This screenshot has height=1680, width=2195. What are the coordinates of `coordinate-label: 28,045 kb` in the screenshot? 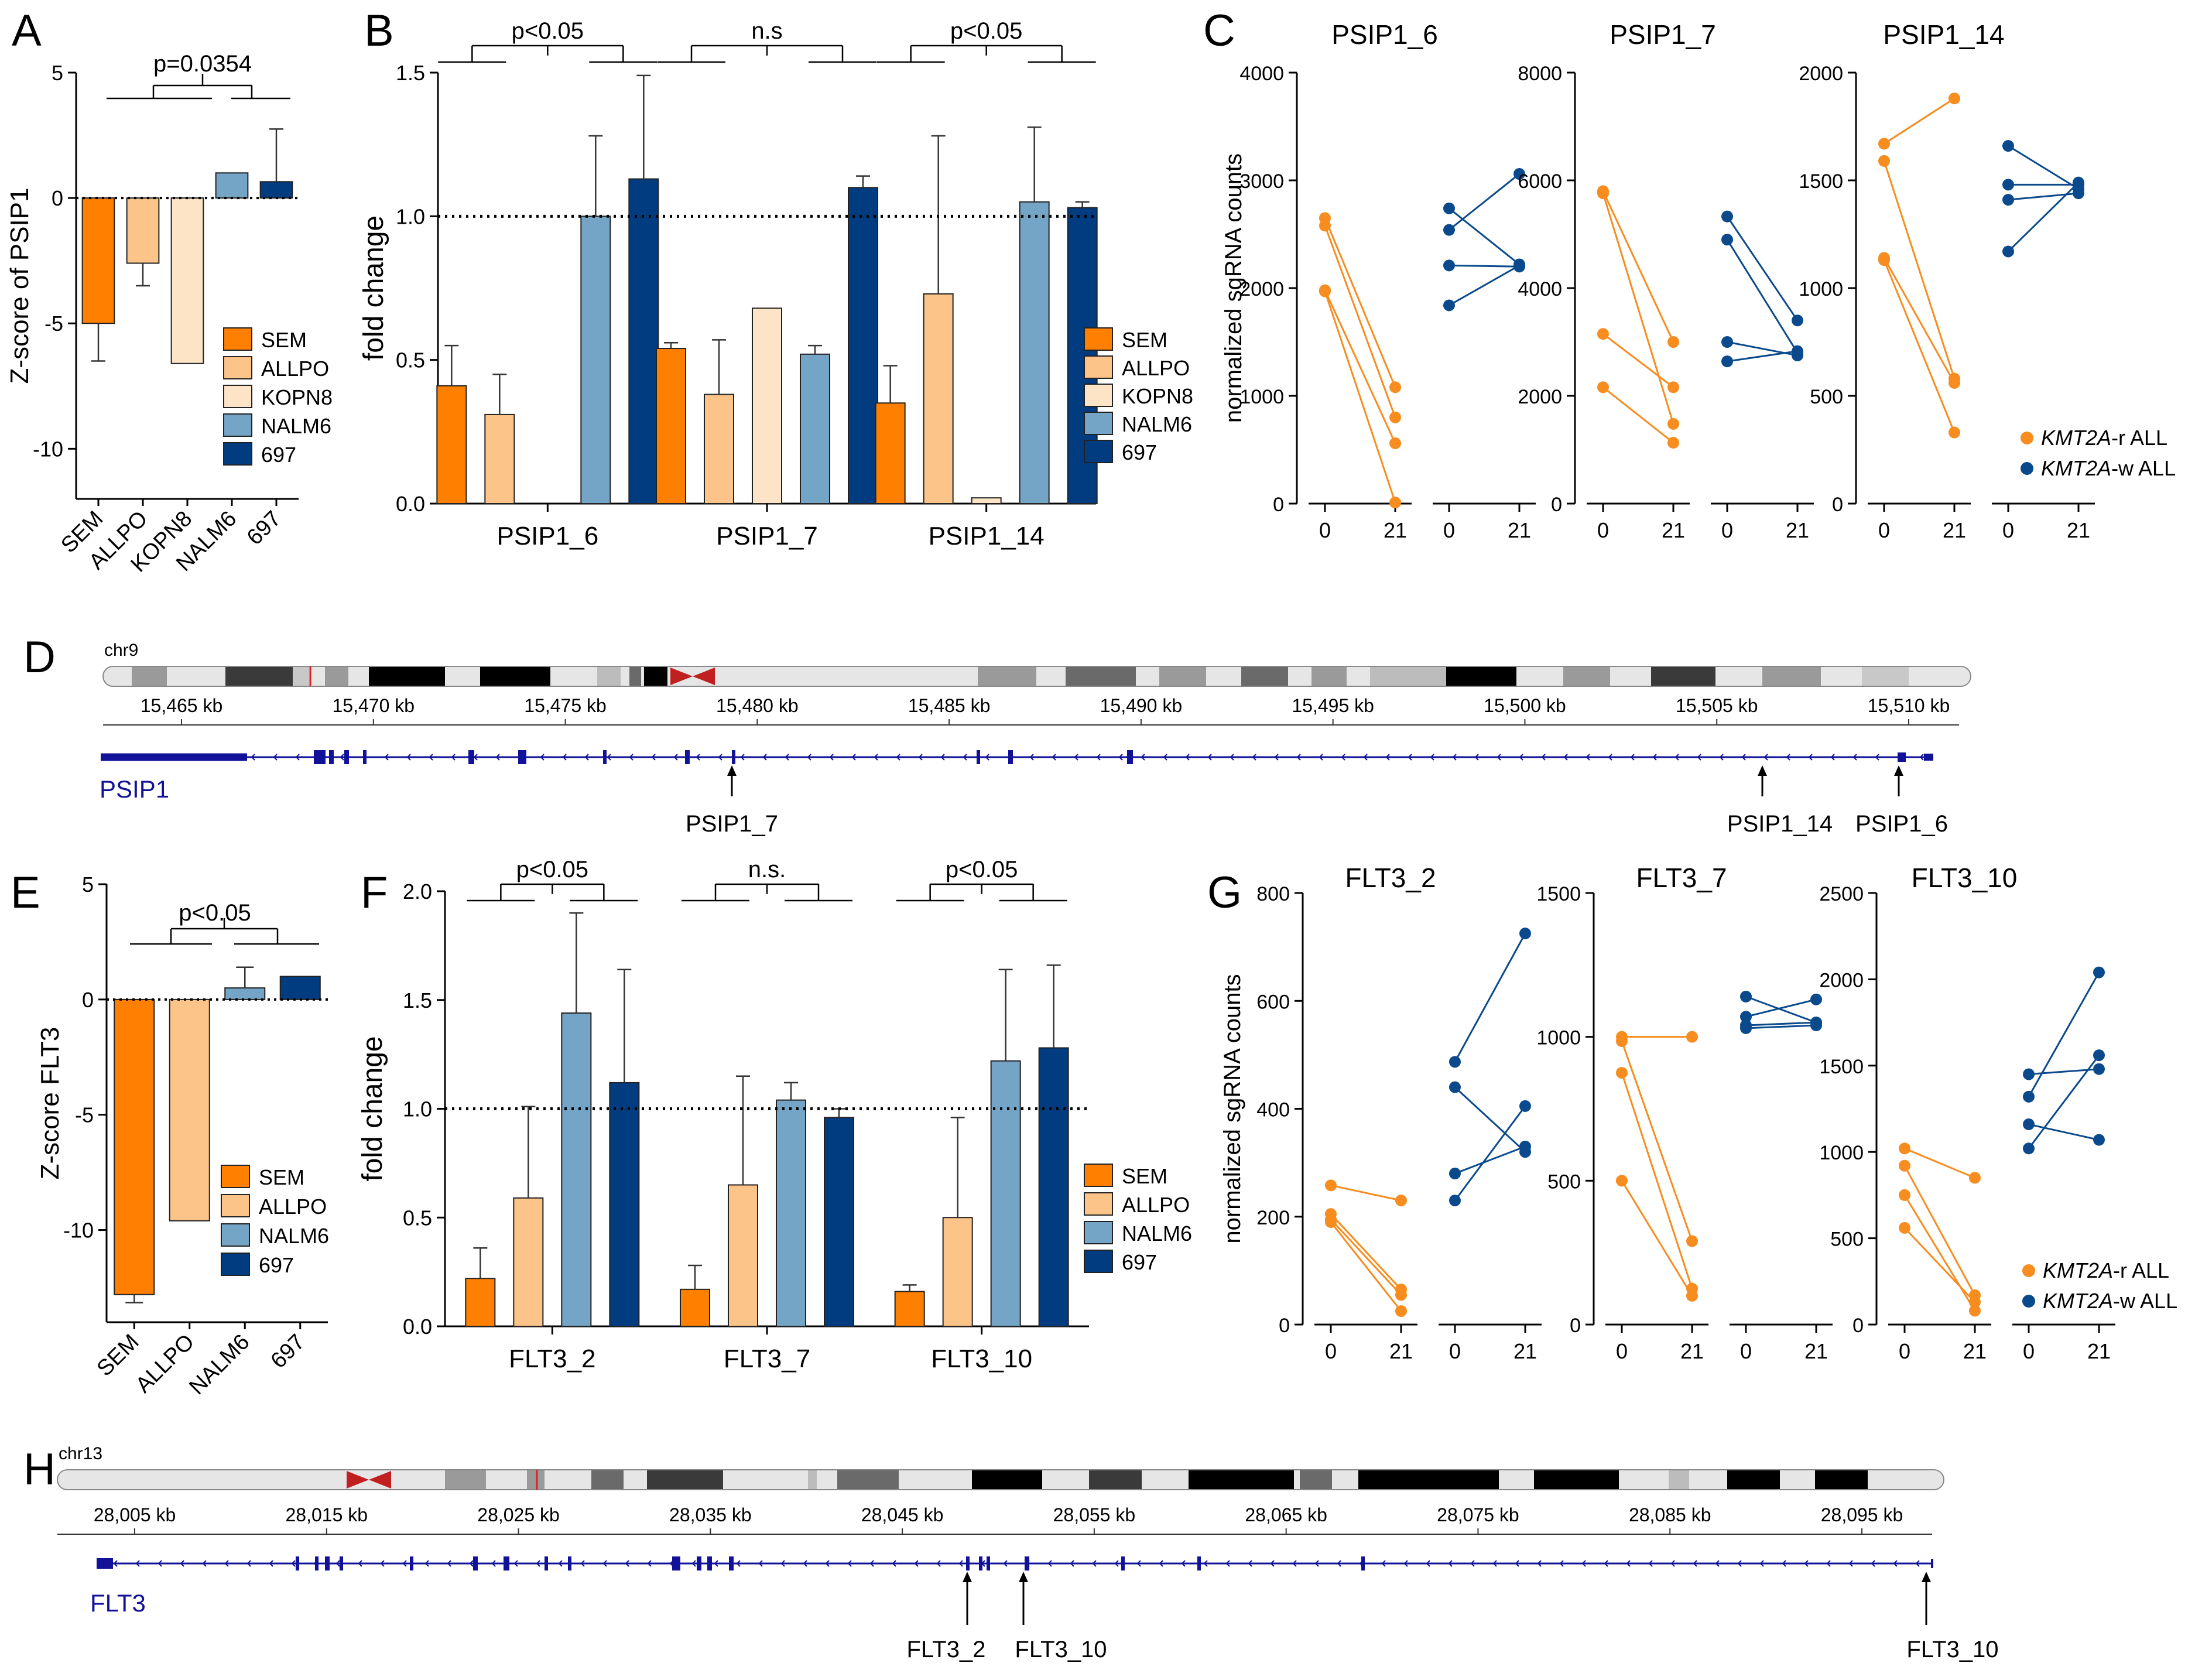 It's located at (902, 1514).